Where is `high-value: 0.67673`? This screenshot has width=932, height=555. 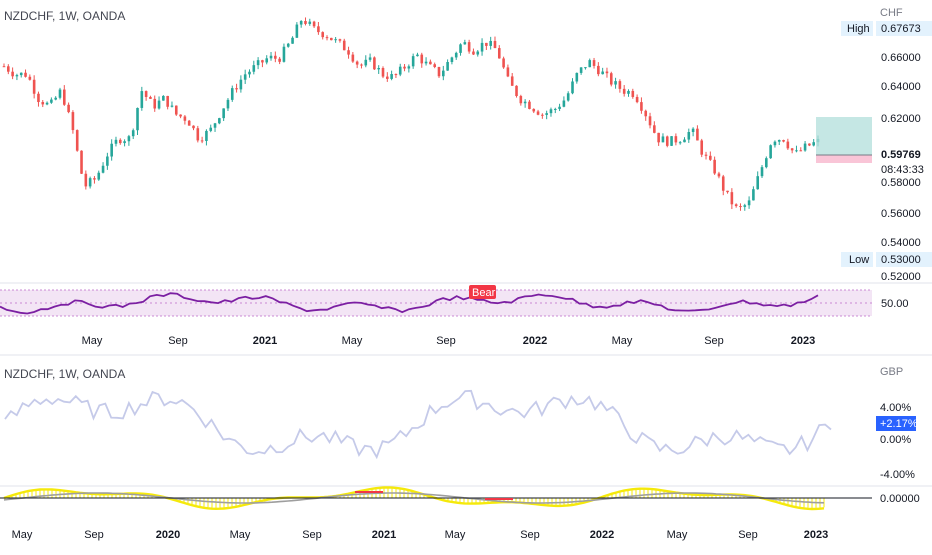
high-value: 0.67673 is located at coordinates (901, 29).